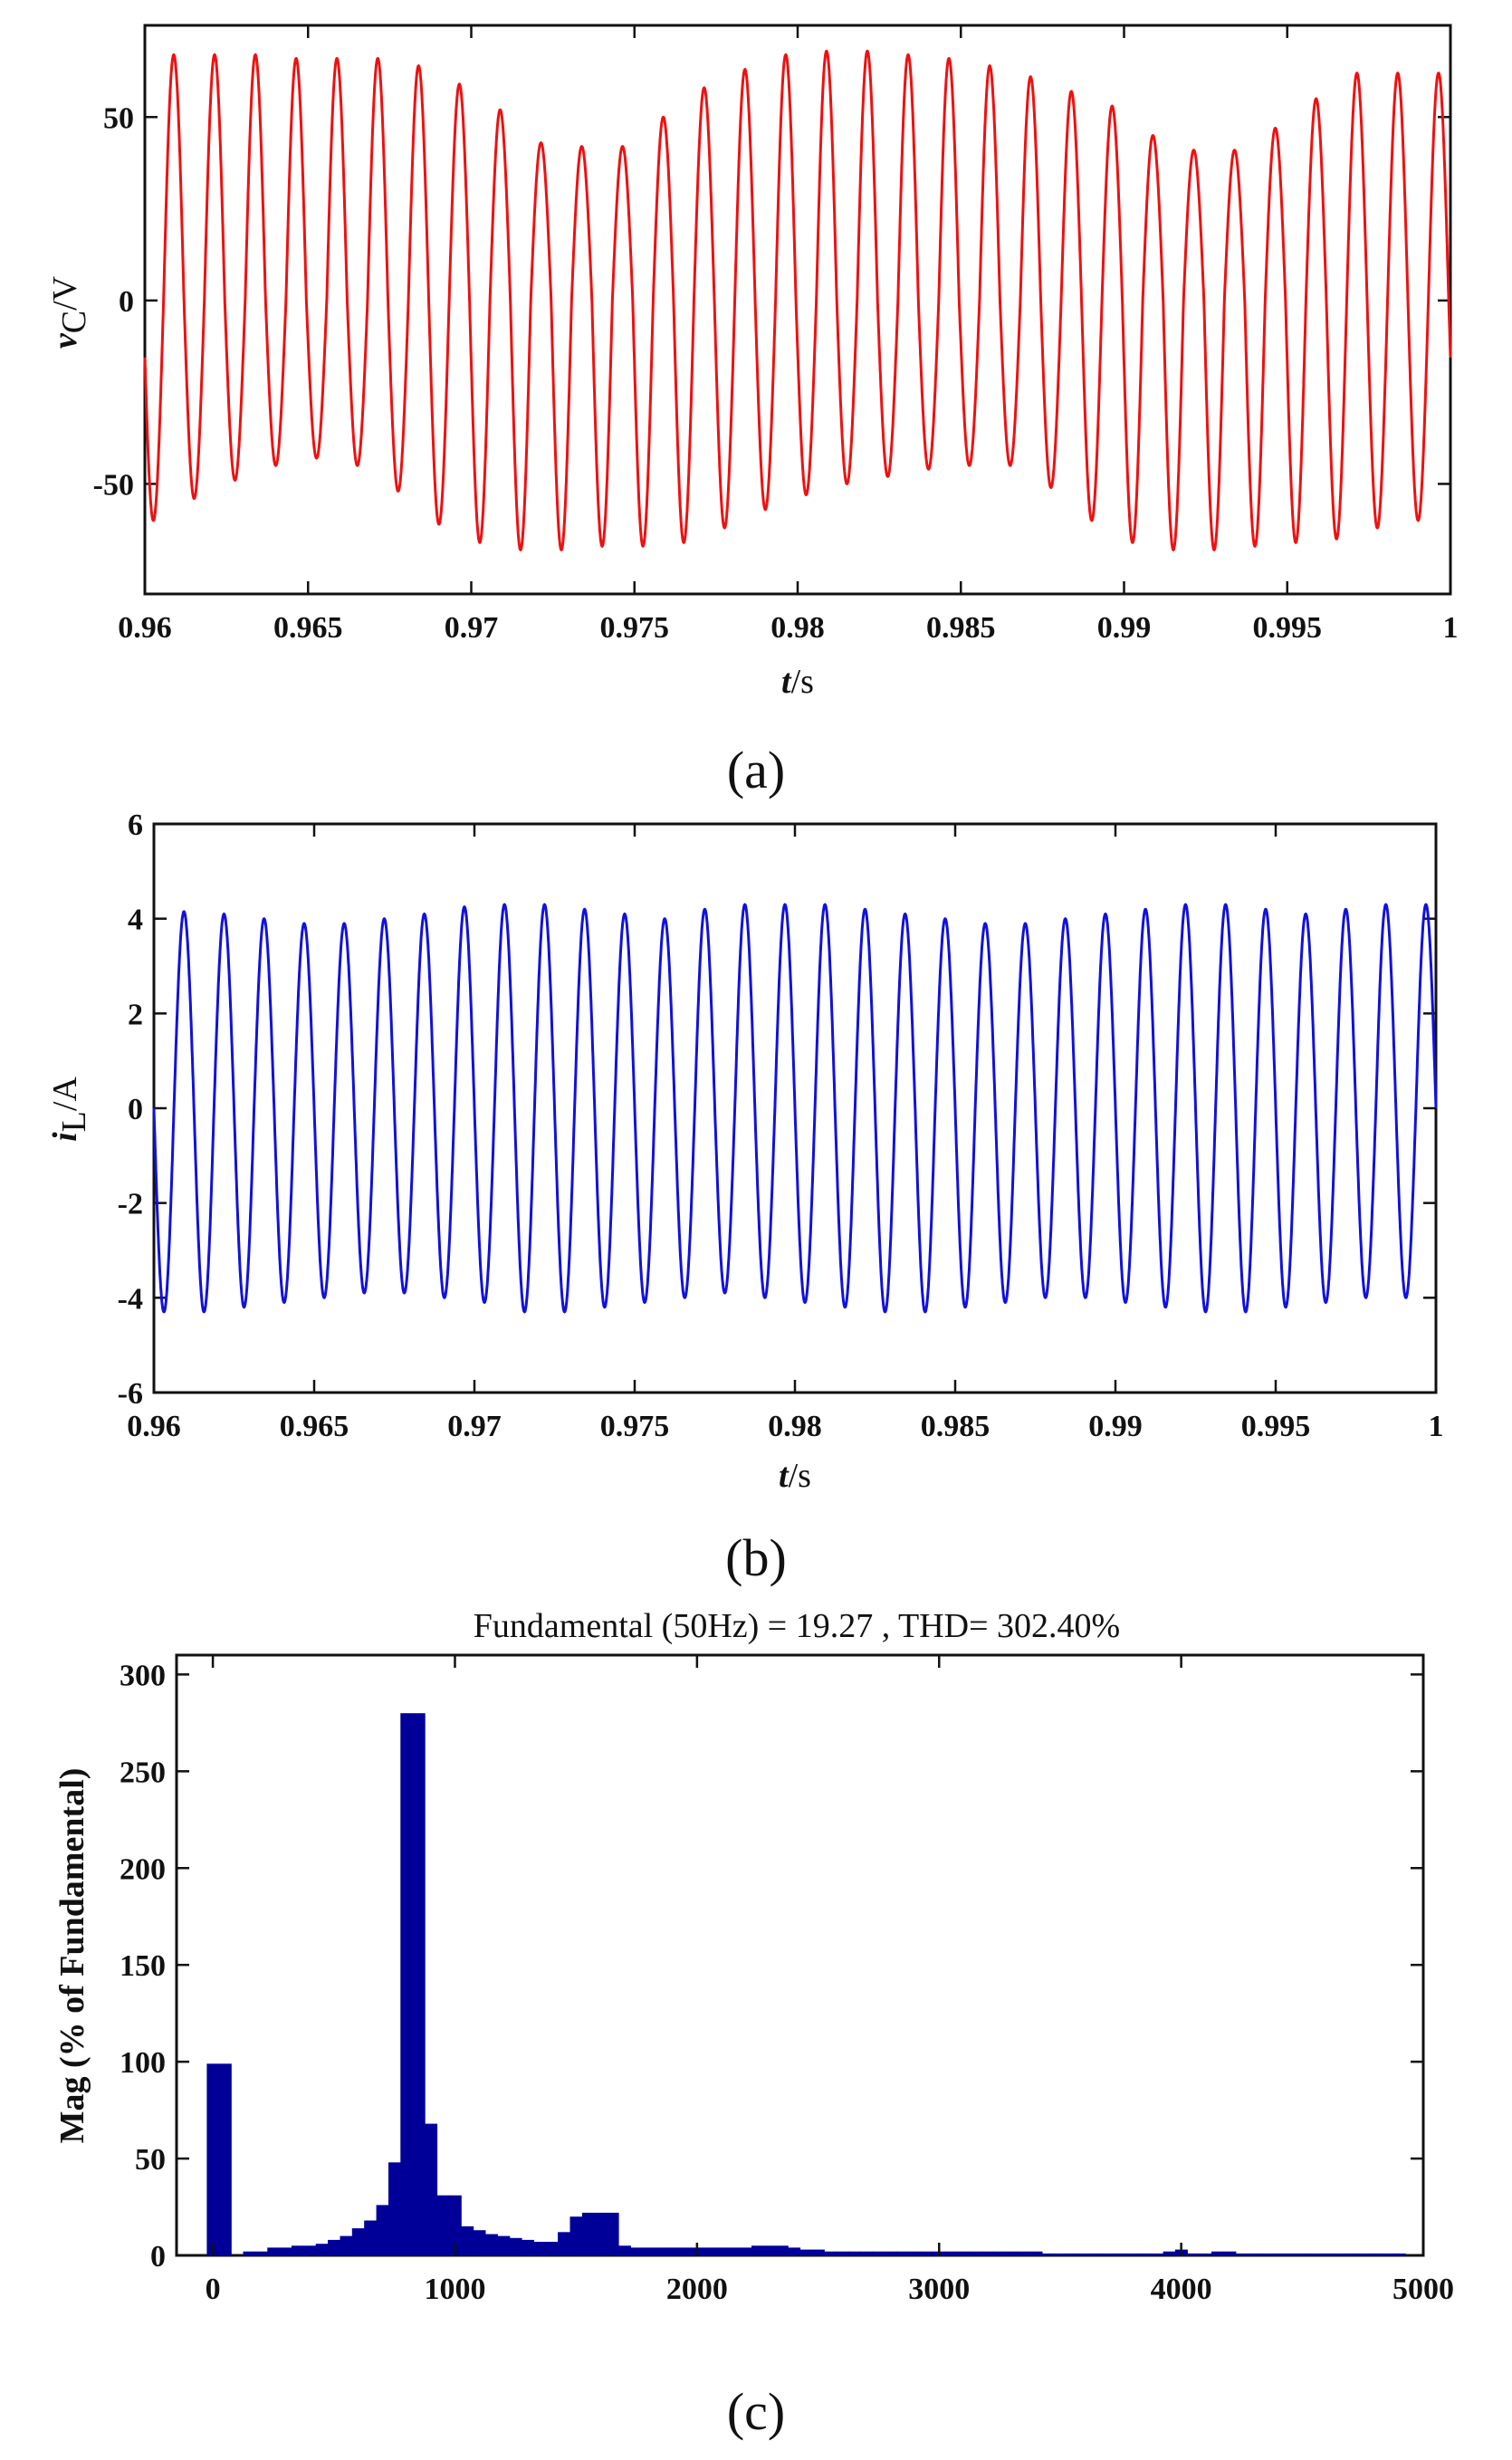  Describe the element at coordinates (1276, 1427) in the screenshot. I see `x-tick-label: 0.995` at that location.